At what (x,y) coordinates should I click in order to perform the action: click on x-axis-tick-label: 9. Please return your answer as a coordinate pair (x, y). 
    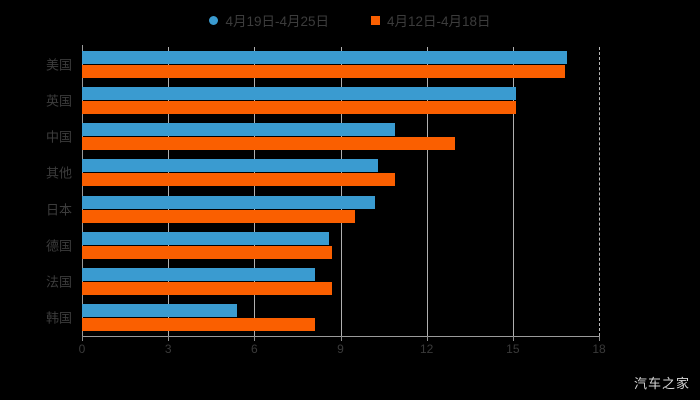
    Looking at the image, I should click on (340, 349).